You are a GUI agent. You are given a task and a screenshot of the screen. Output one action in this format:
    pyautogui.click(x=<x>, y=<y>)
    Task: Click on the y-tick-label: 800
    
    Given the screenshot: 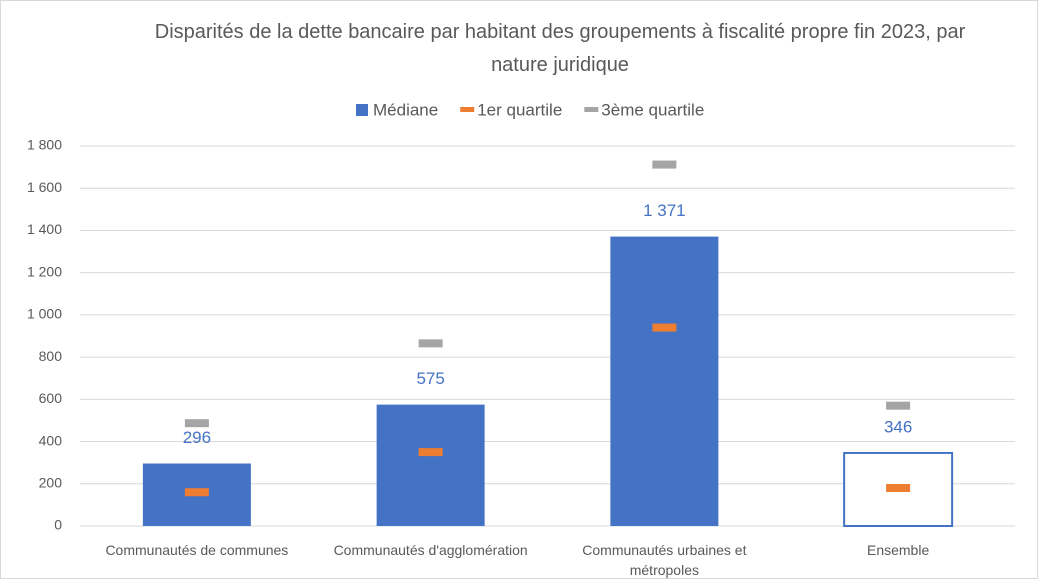 What is the action you would take?
    pyautogui.click(x=51, y=356)
    